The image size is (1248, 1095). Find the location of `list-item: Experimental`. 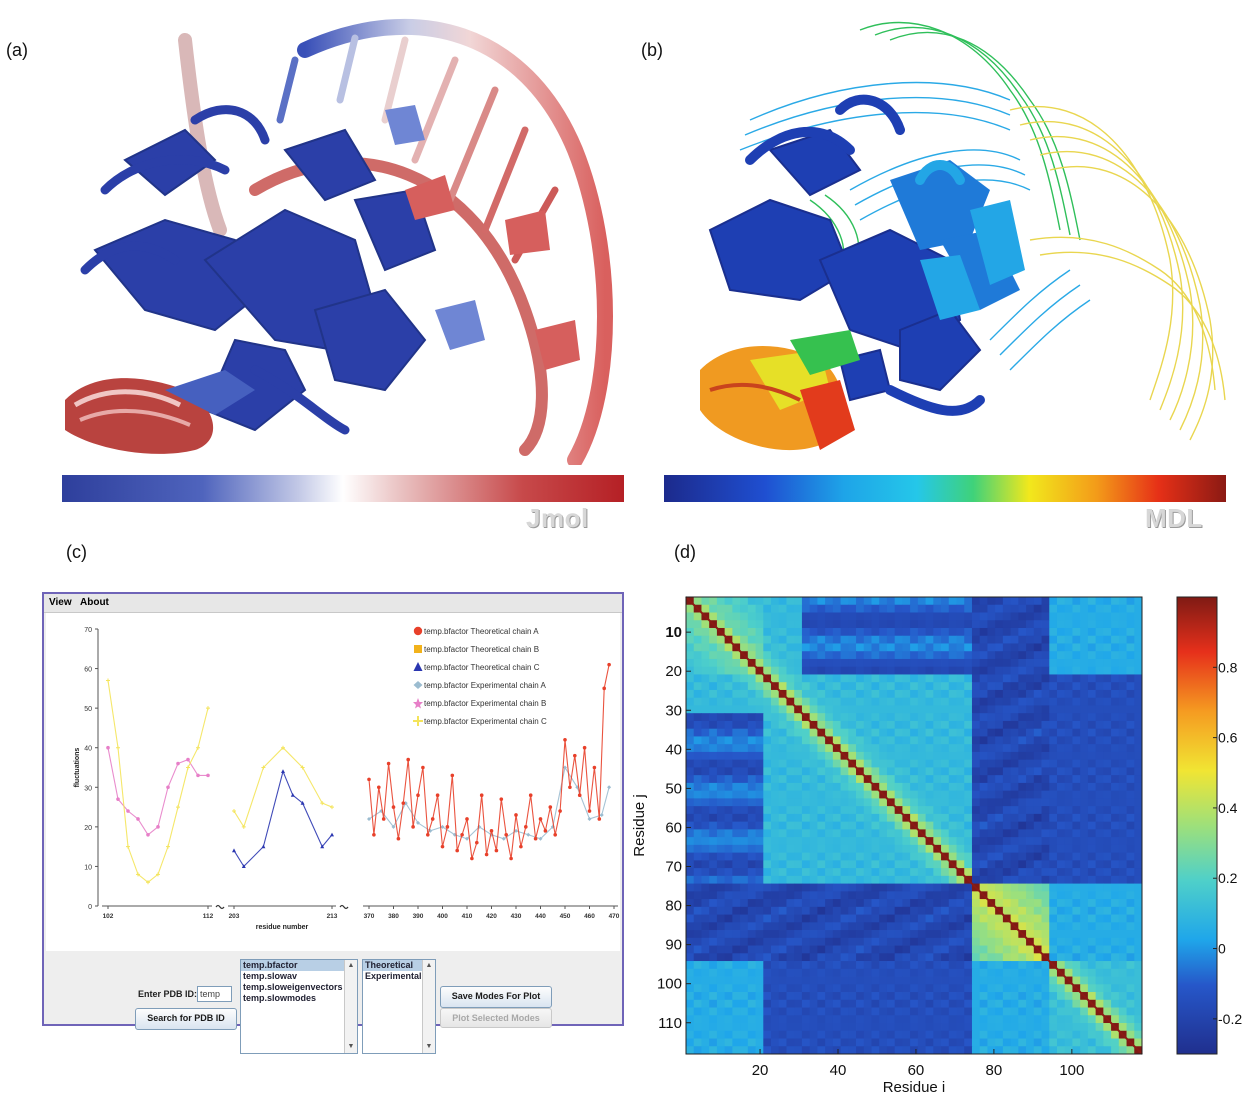

list-item: Experimental is located at coordinates (393, 976).